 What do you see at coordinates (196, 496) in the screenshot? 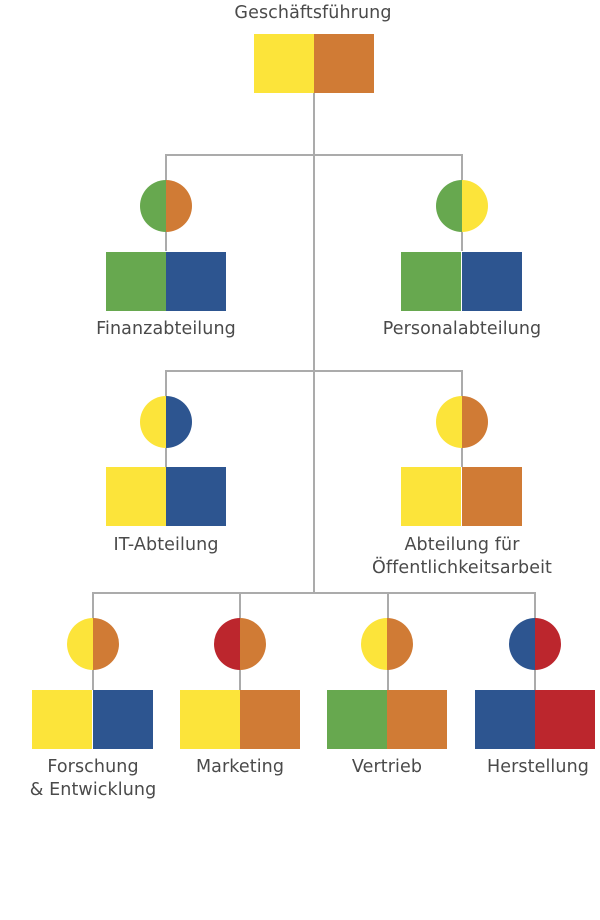
I see `it-box-right` at bounding box center [196, 496].